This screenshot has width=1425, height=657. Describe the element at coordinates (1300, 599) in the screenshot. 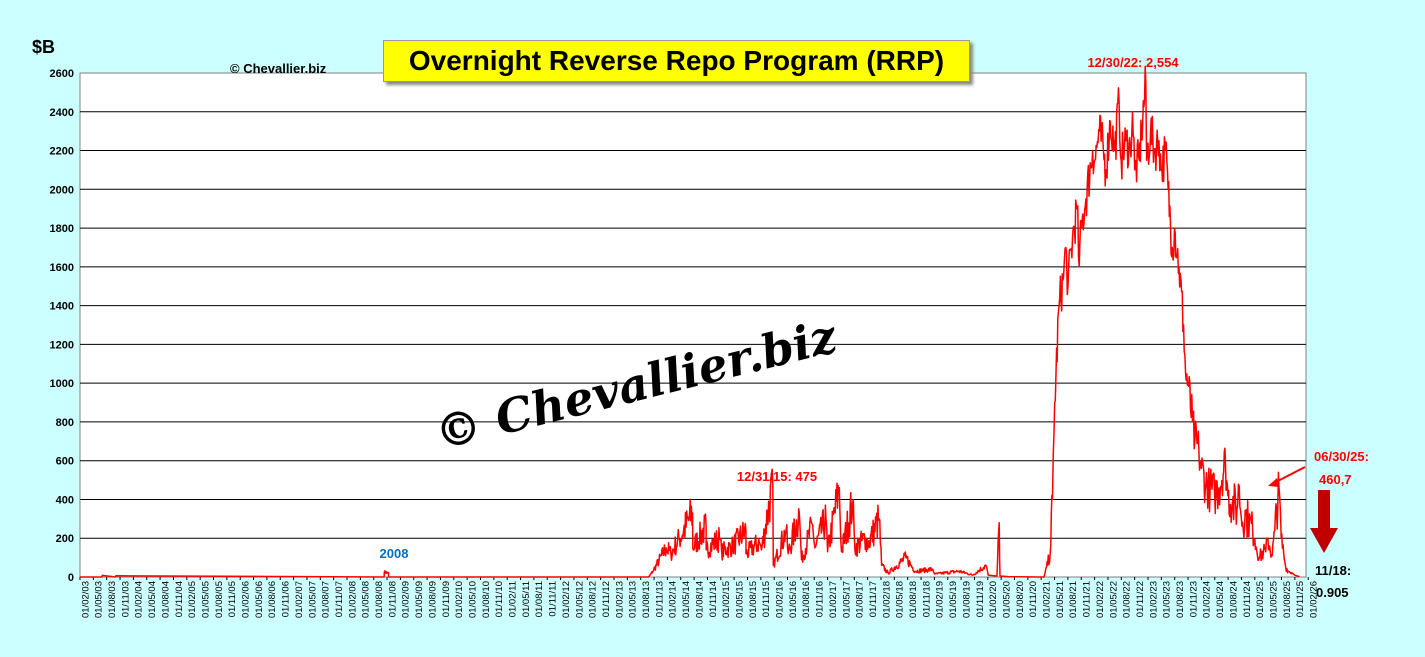

I see `x-tick-label: 01/11/25` at that location.